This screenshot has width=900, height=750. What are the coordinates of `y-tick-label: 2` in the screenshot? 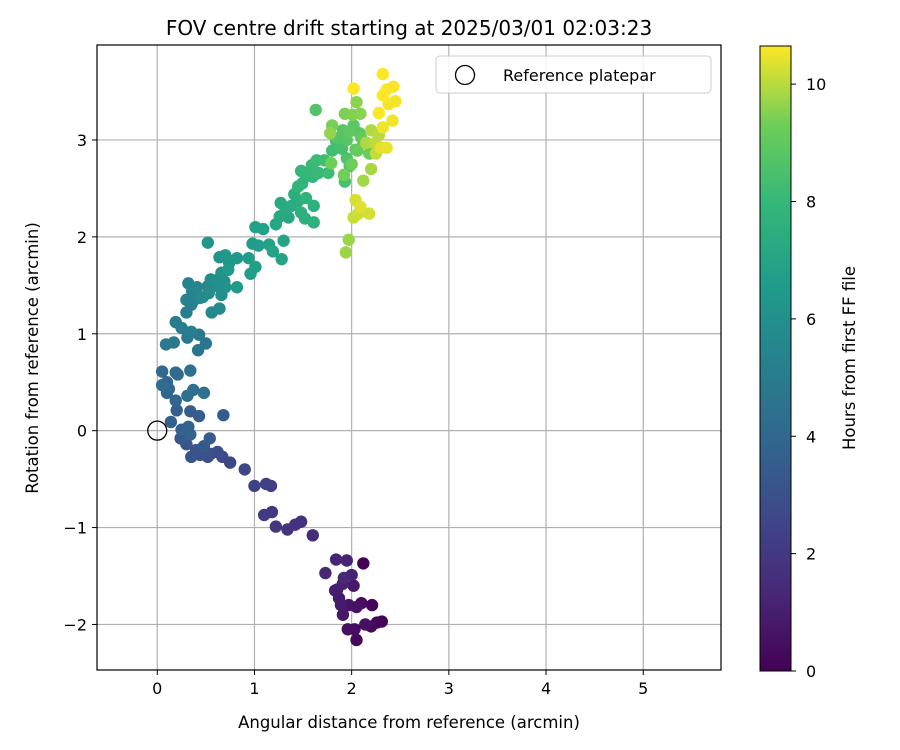 It's located at (82, 237).